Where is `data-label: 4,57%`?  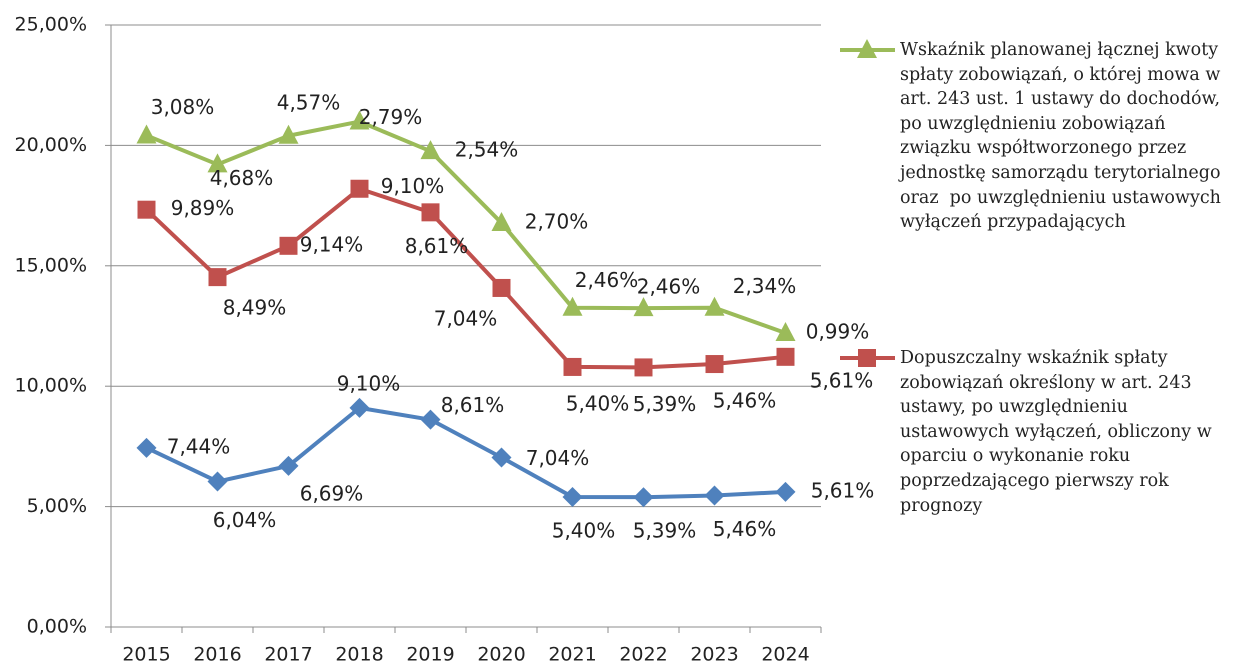 data-label: 4,57% is located at coordinates (309, 102).